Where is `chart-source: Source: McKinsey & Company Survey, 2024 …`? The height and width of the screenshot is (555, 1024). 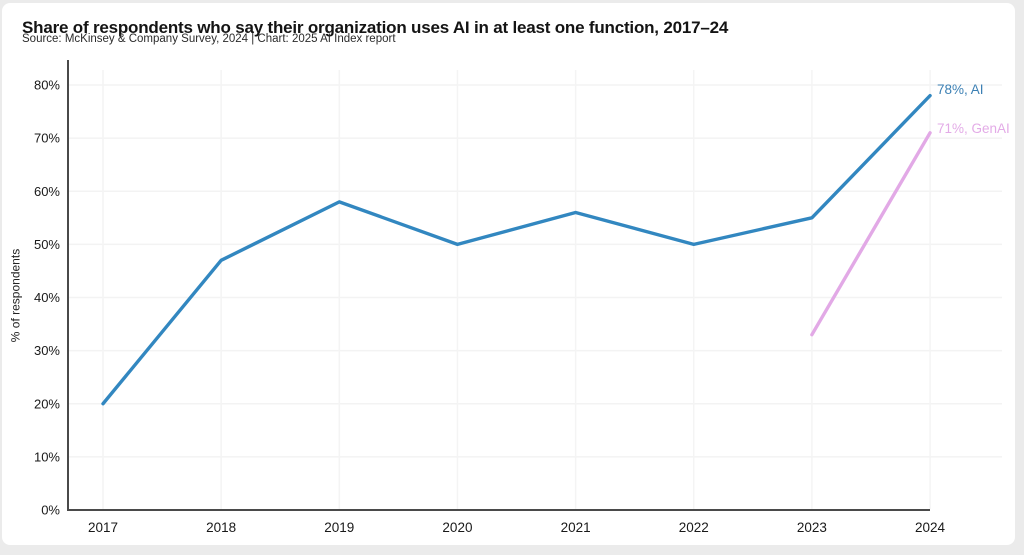 chart-source: Source: McKinsey & Company Survey, 2024 … is located at coordinates (209, 39).